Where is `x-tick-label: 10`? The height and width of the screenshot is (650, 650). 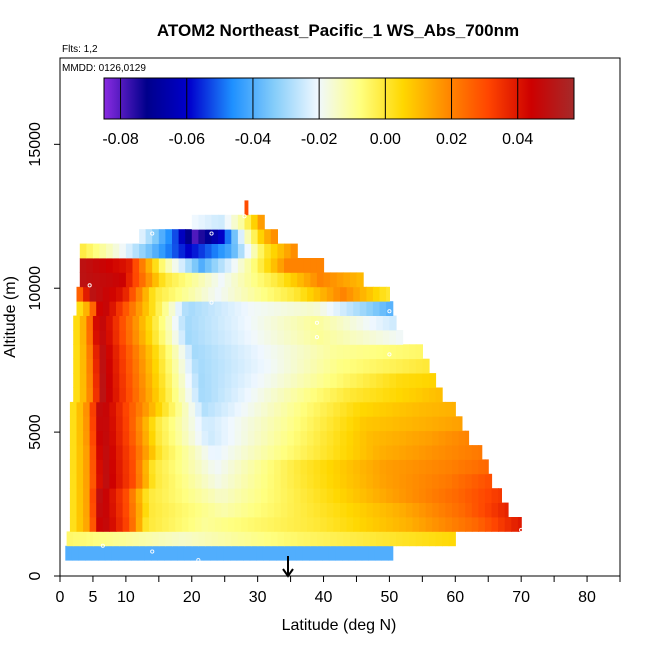 x-tick-label: 10 is located at coordinates (126, 597).